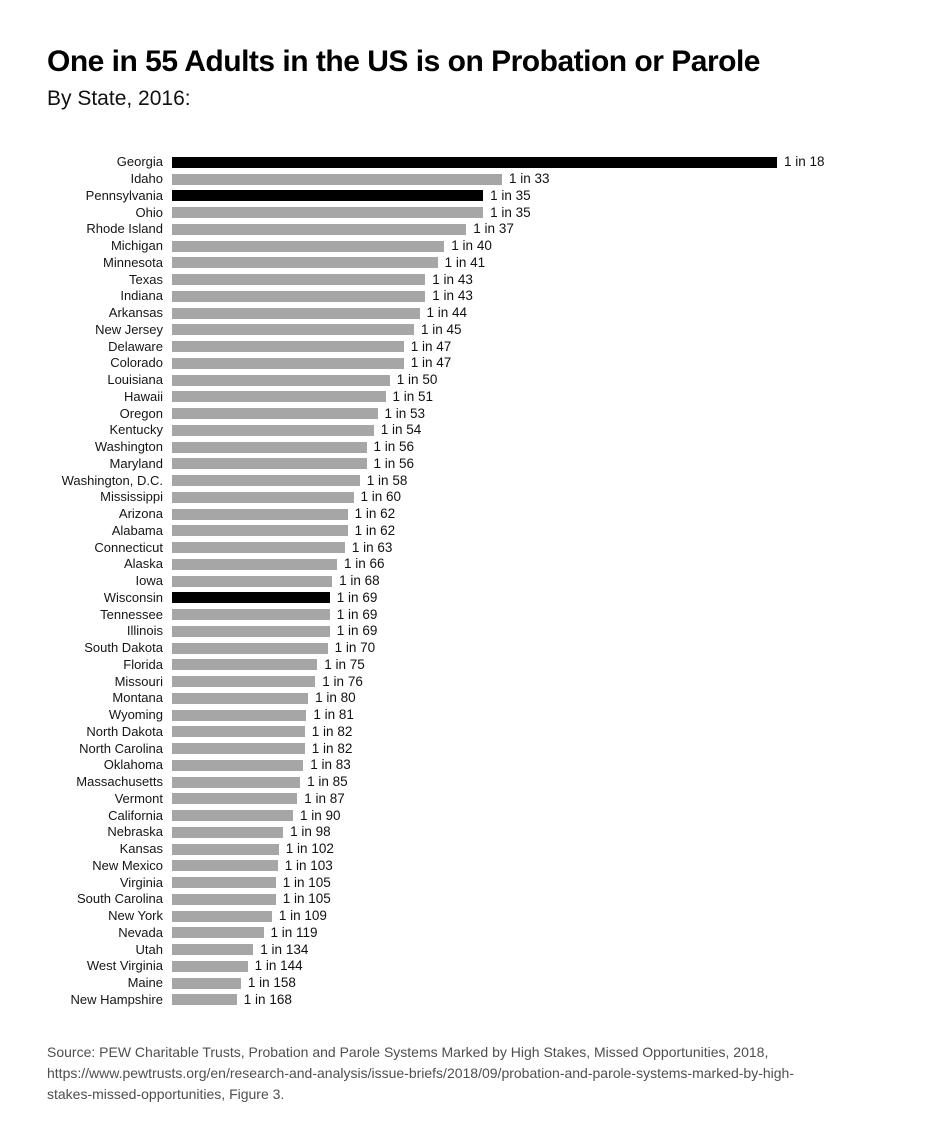 The height and width of the screenshot is (1135, 946). What do you see at coordinates (116, 999) in the screenshot?
I see `state-label: New Hampshire` at bounding box center [116, 999].